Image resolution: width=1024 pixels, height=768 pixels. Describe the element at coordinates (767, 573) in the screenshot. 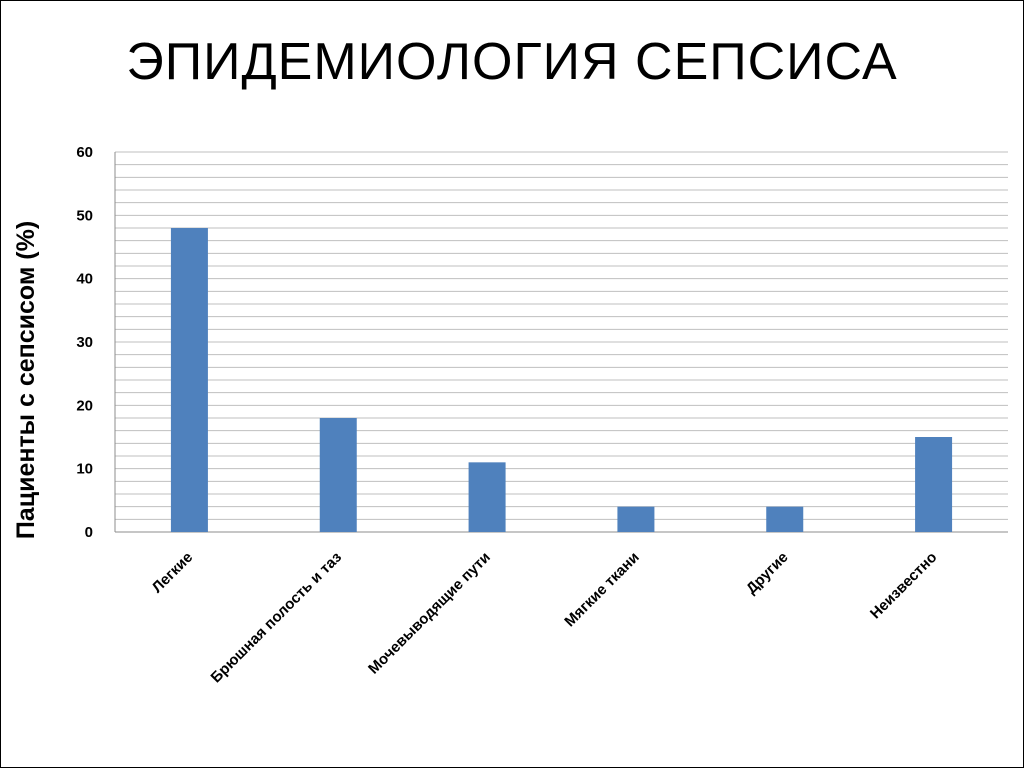

I see `x-category-label: Другие` at that location.